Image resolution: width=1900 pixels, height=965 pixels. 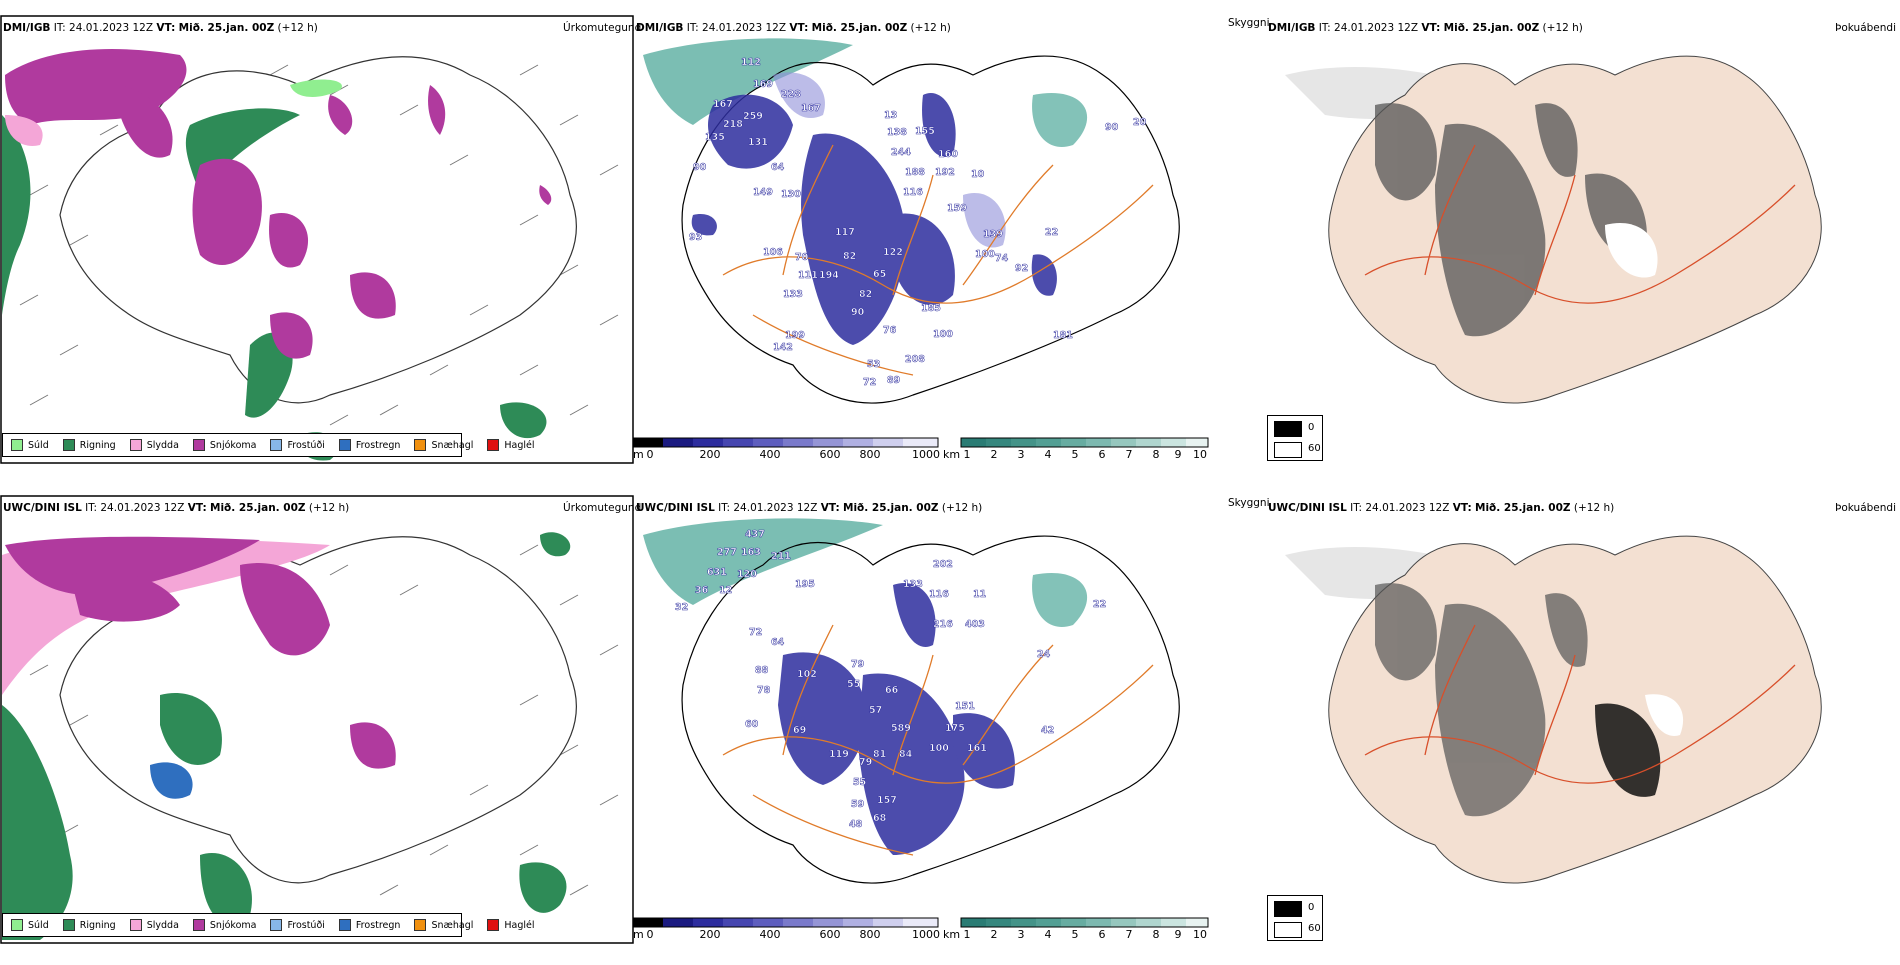 What do you see at coordinates (764, 690) in the screenshot?
I see `svg-text: 78` at bounding box center [764, 690].